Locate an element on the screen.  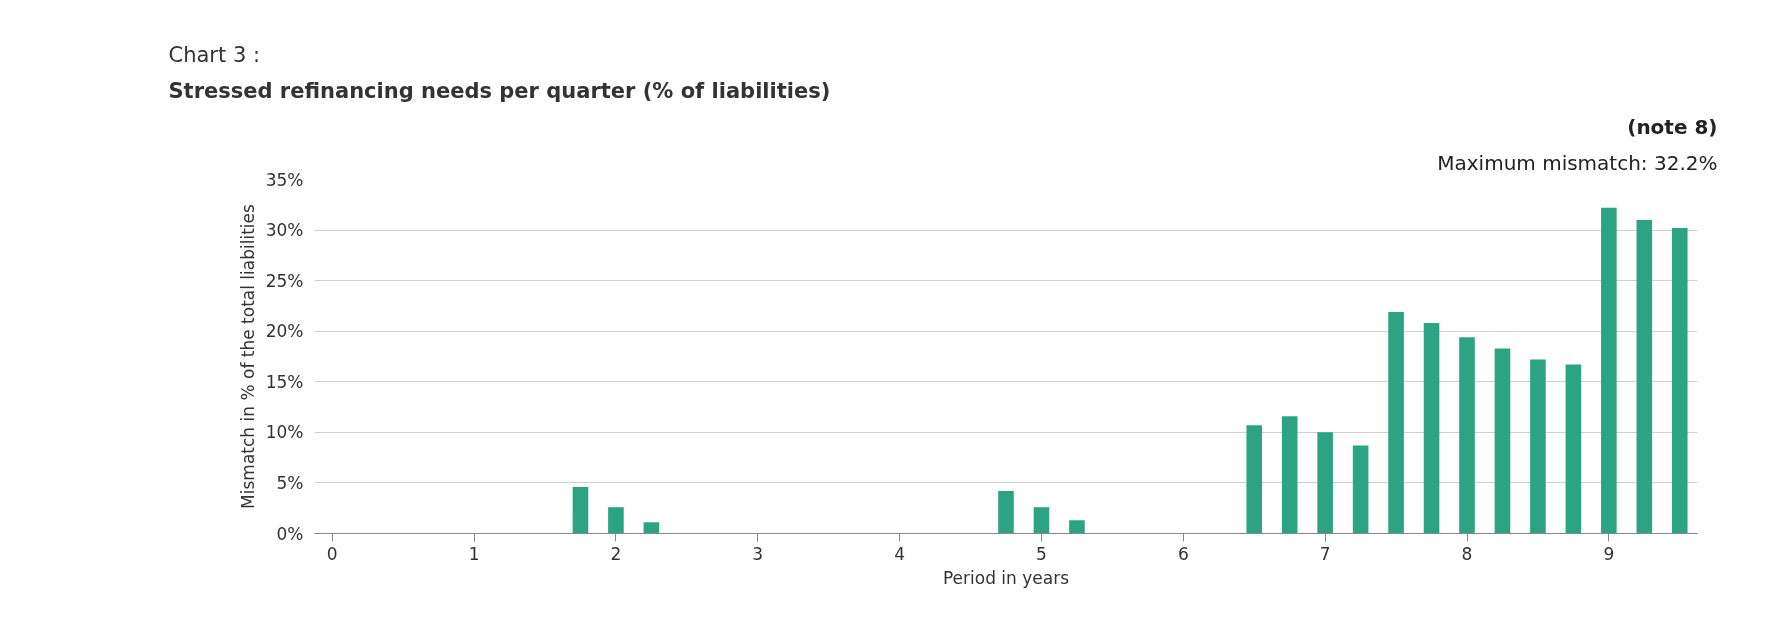
x-tick-label: 5 is located at coordinates (1041, 553).